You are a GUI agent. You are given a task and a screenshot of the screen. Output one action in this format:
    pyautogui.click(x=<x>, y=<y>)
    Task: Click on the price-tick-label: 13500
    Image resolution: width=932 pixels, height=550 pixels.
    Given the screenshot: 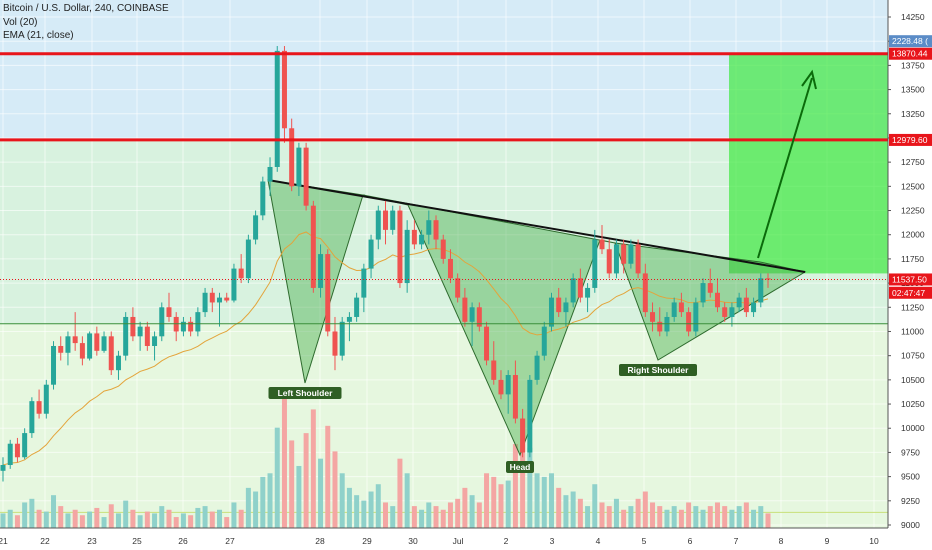 What is the action you would take?
    pyautogui.click(x=913, y=90)
    